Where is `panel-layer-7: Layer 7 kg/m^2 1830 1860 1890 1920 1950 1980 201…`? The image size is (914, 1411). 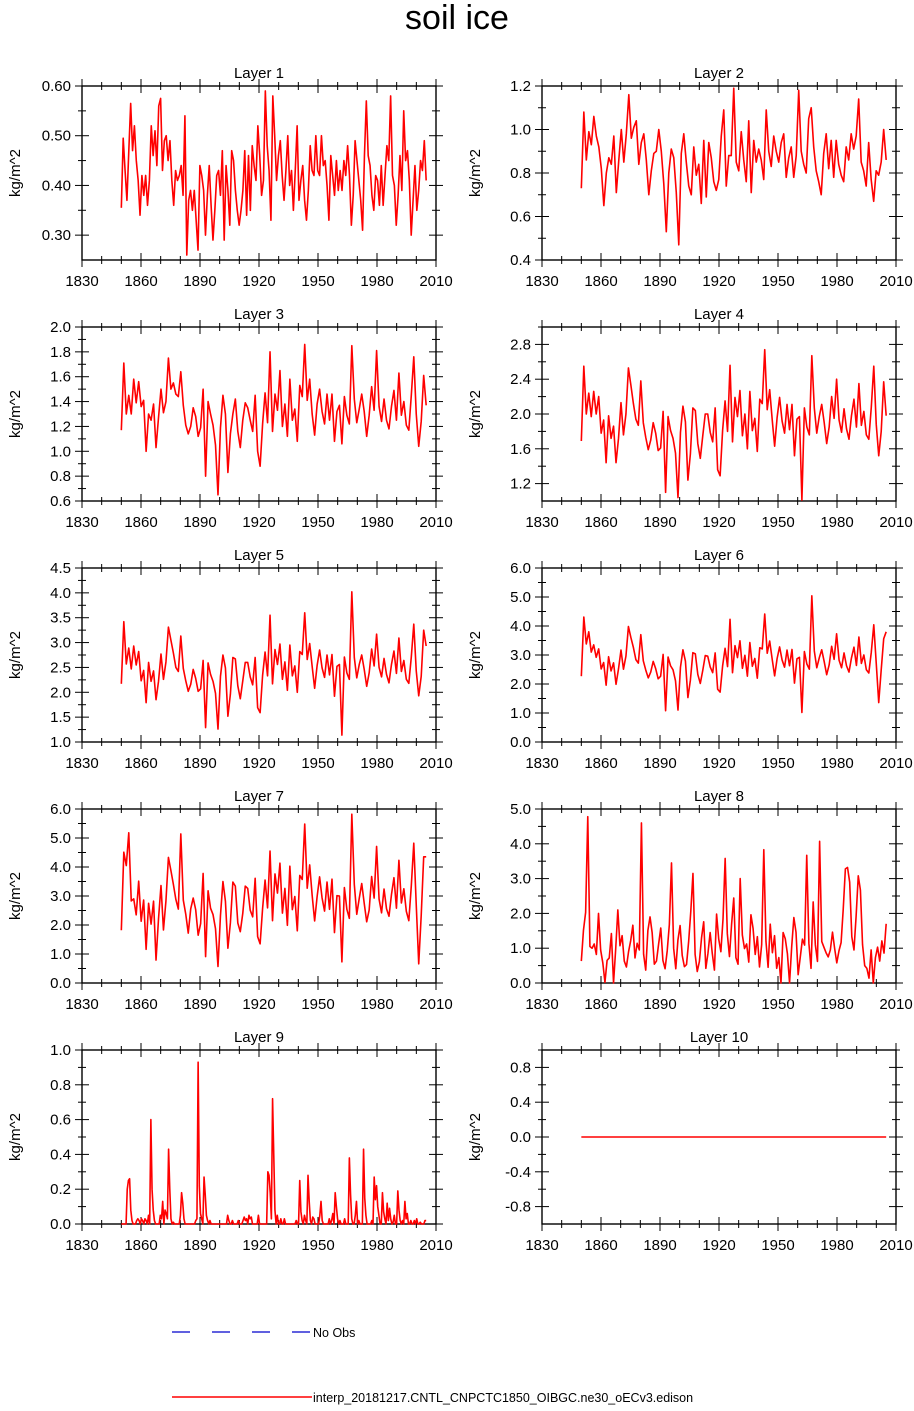
panel-layer-7: Layer 7 kg/m^2 1830 1860 1890 1920 1950 1980 201… is located at coordinates (230, 900).